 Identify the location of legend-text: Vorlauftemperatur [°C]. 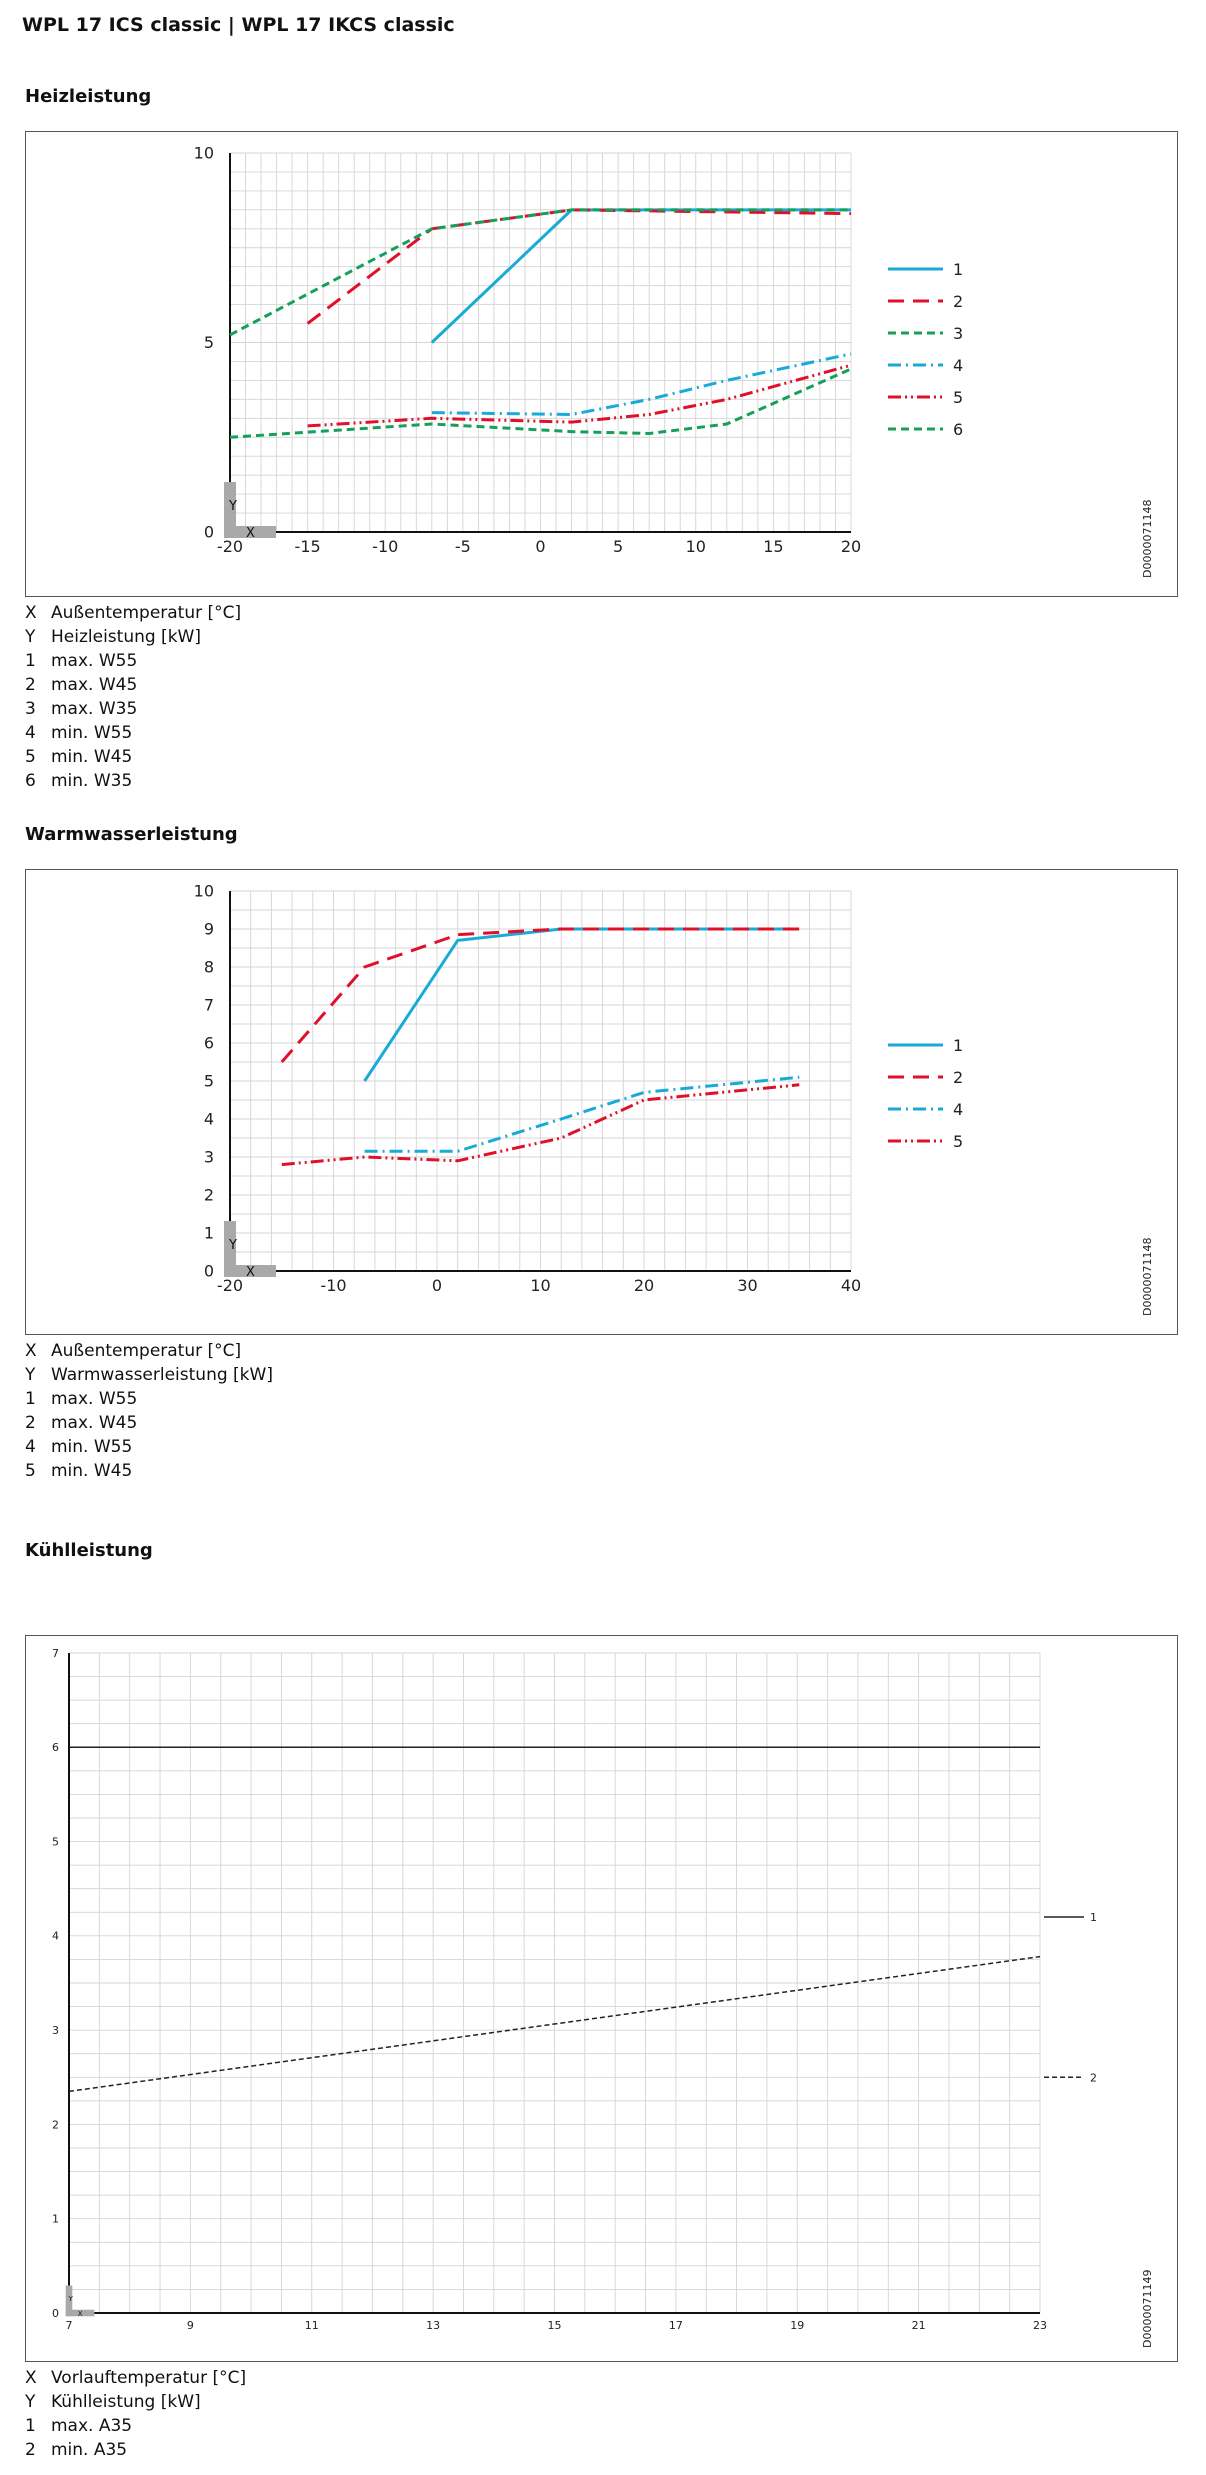
(149, 2378).